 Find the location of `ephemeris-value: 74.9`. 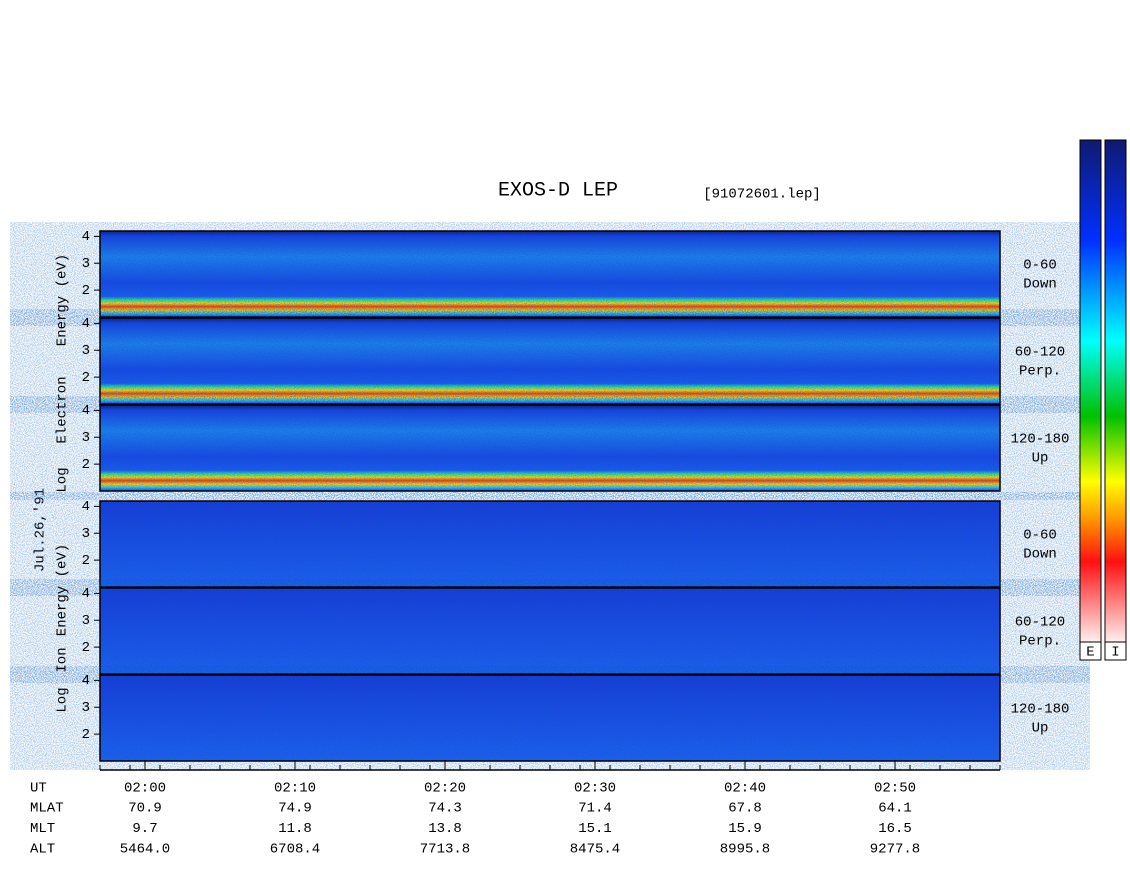

ephemeris-value: 74.9 is located at coordinates (295, 809).